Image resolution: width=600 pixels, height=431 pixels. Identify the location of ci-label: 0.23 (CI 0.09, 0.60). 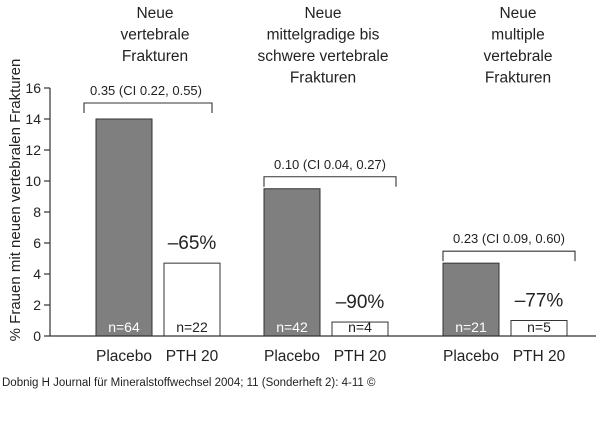
(509, 238).